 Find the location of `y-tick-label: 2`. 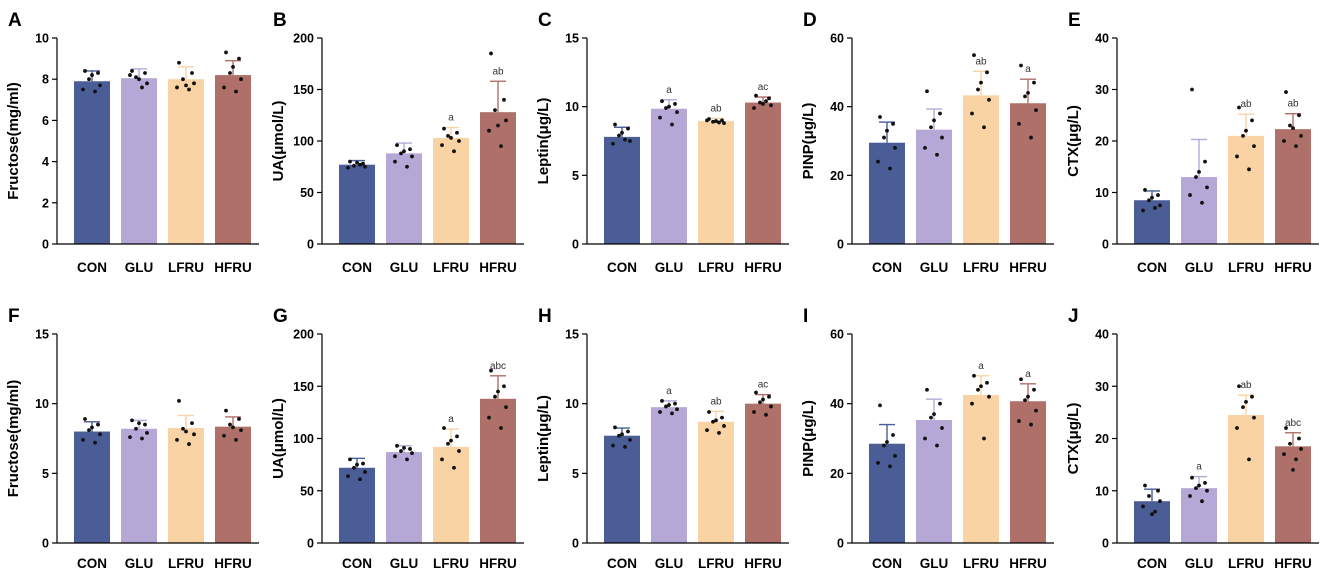

y-tick-label: 2 is located at coordinates (45, 203).